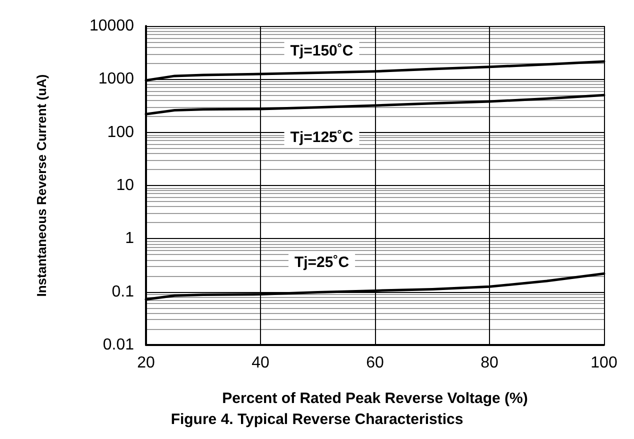 The height and width of the screenshot is (439, 634). I want to click on y-tick-label: 0.1, so click(123, 291).